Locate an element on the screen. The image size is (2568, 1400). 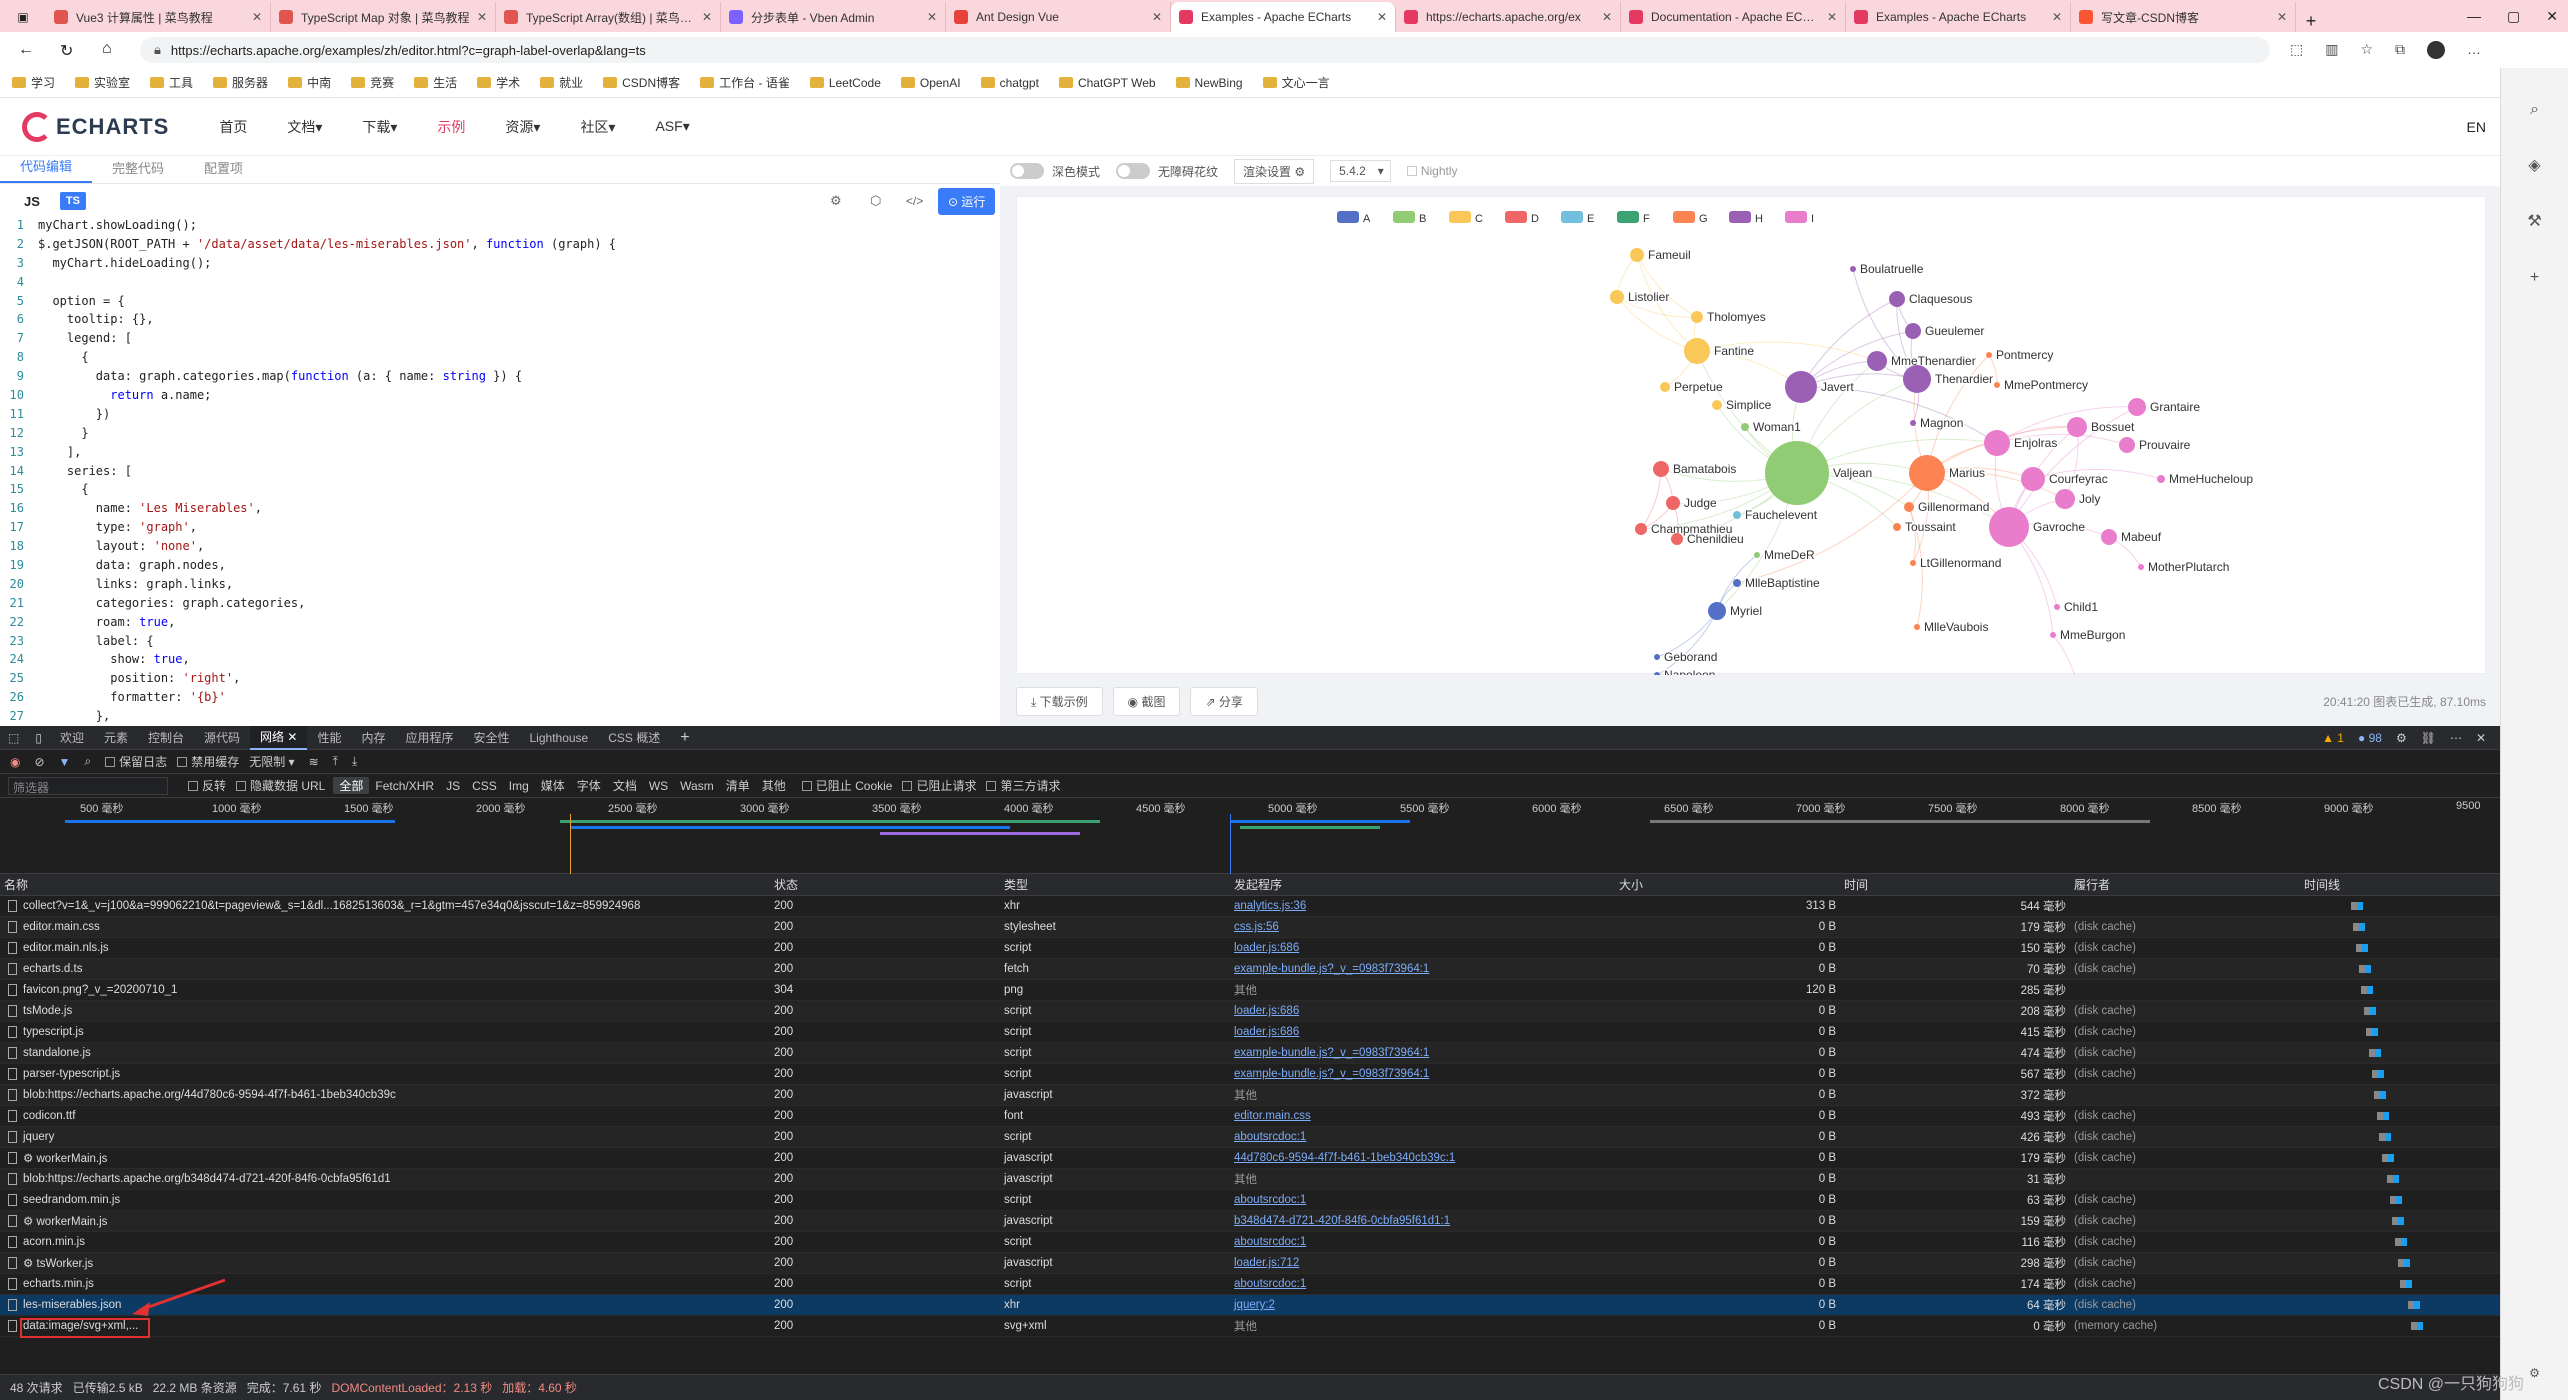
wifi-icon: ≋ is located at coordinates (313, 761).